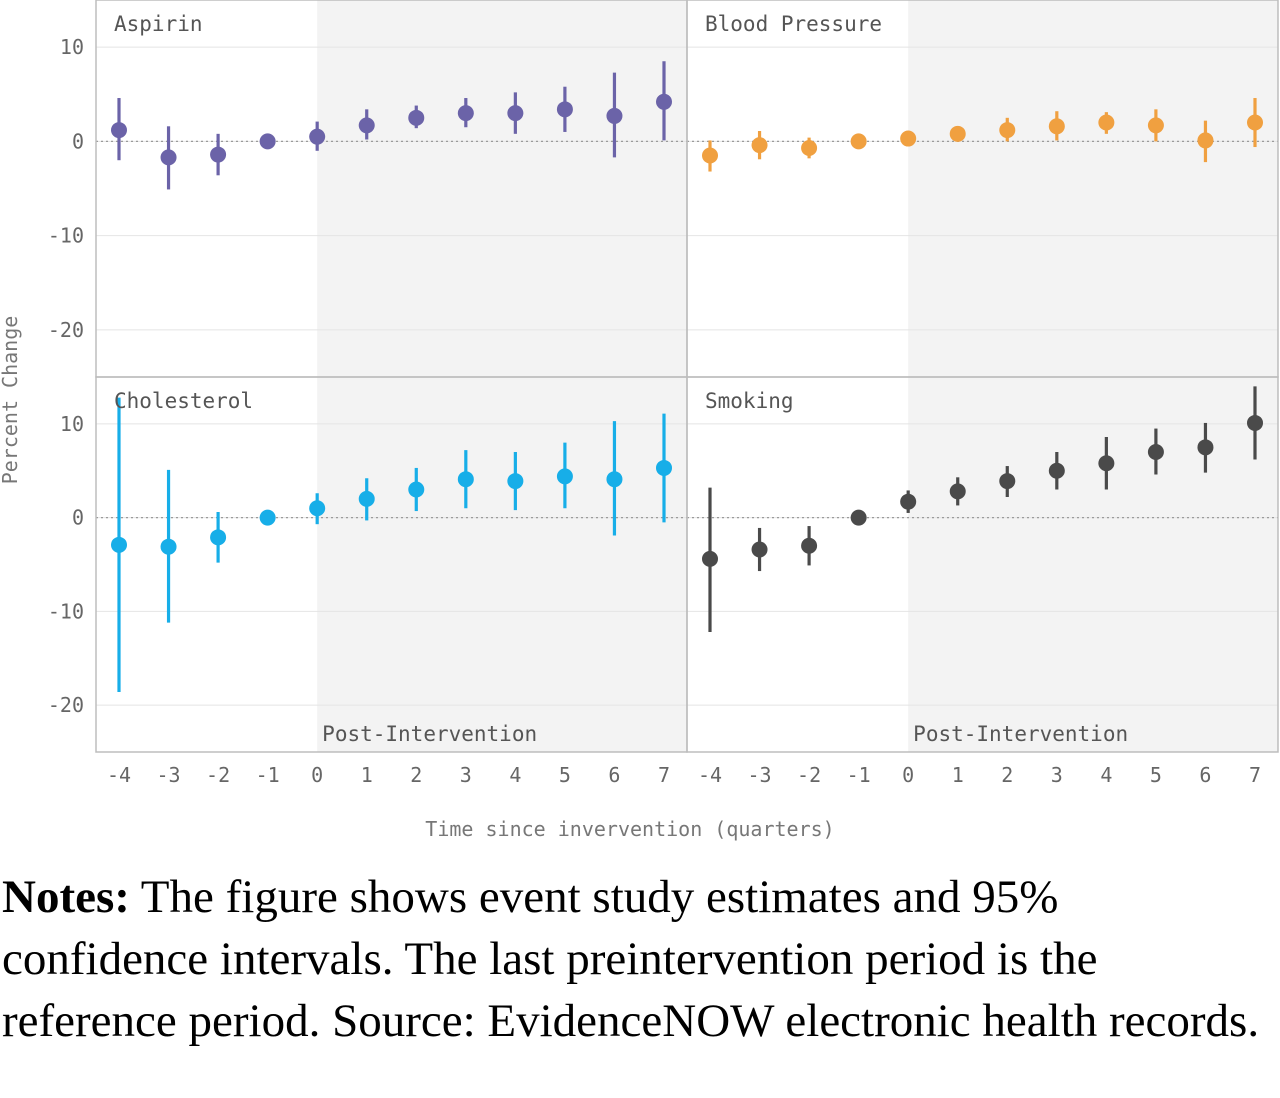  What do you see at coordinates (158, 24) in the screenshot?
I see `panel-title: Aspirin` at bounding box center [158, 24].